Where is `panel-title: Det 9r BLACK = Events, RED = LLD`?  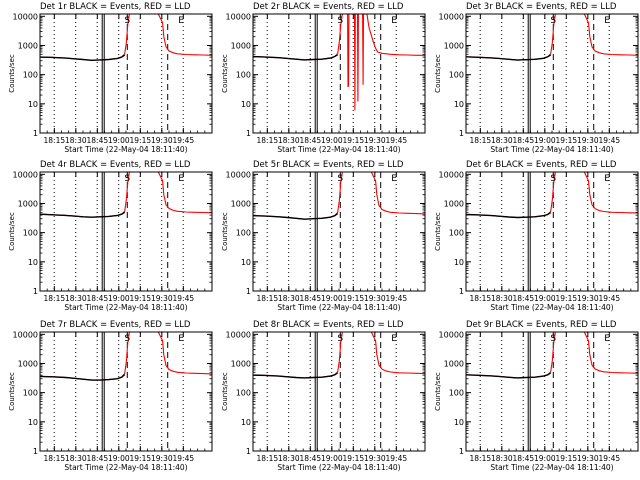
panel-title: Det 9r BLACK = Events, RED = LLD is located at coordinates (541, 325).